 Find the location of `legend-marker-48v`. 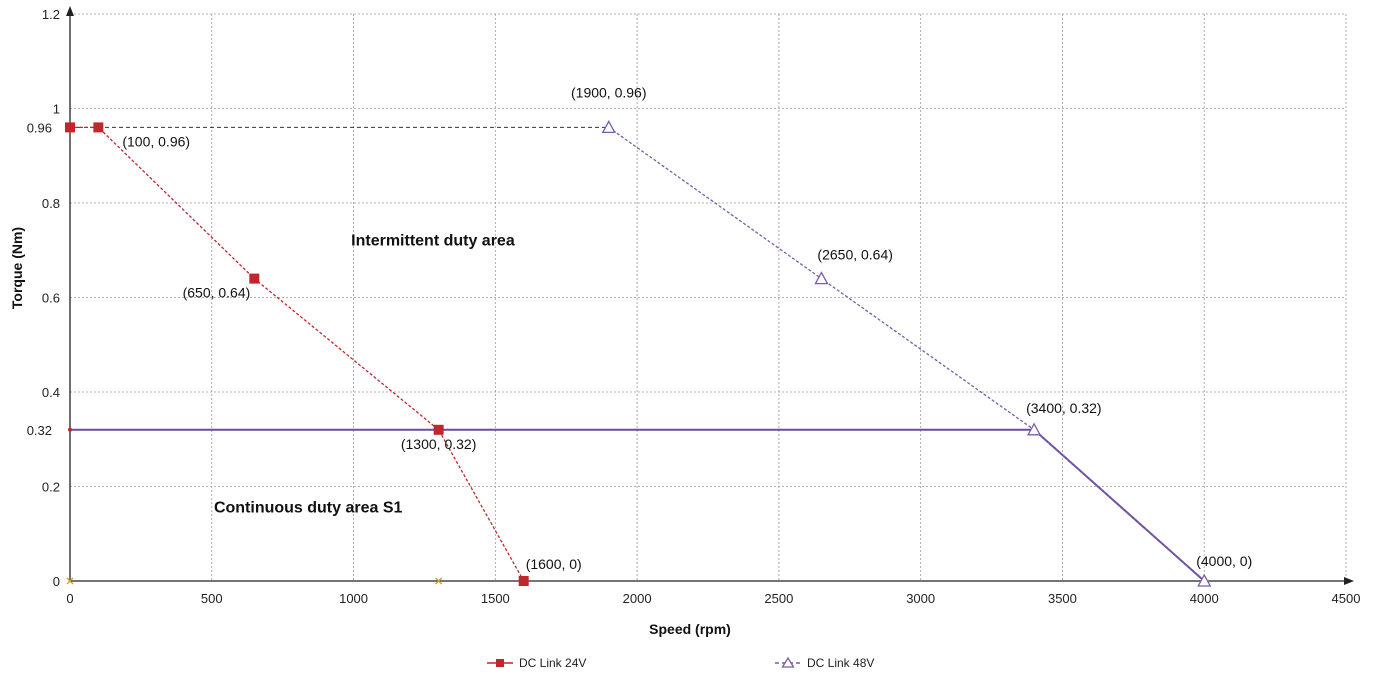

legend-marker-48v is located at coordinates (788, 662).